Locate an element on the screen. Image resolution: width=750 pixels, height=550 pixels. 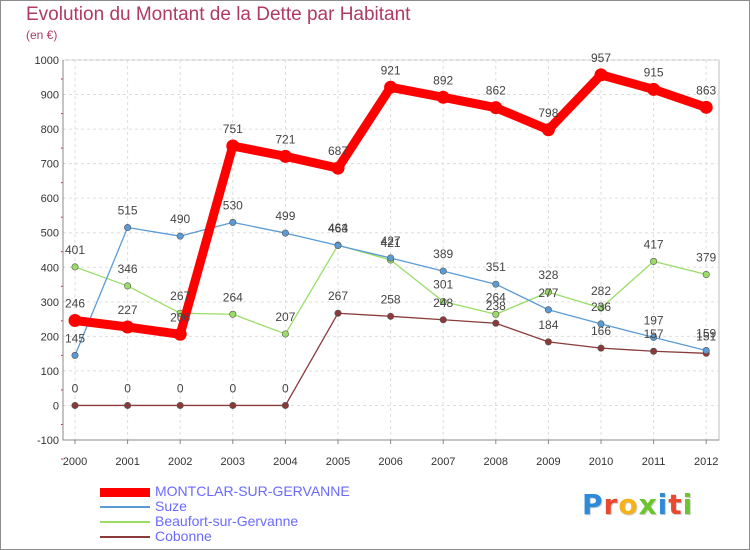
data-label: 751 is located at coordinates (233, 129).